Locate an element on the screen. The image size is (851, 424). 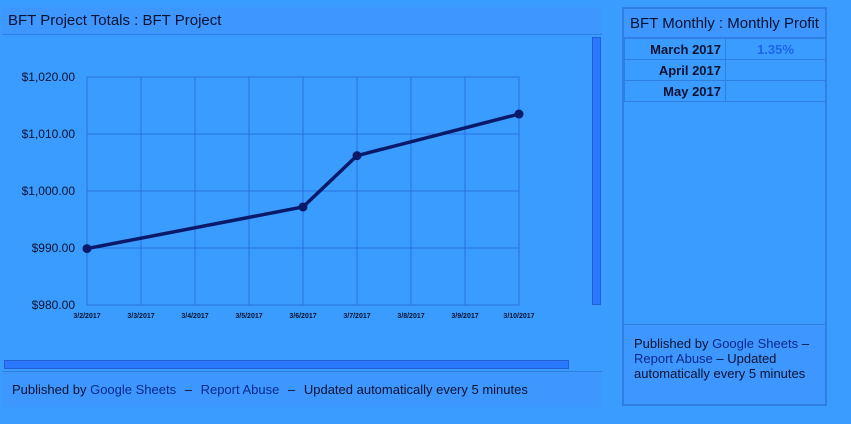
table-row: March 2017 1.35% is located at coordinates (725, 49).